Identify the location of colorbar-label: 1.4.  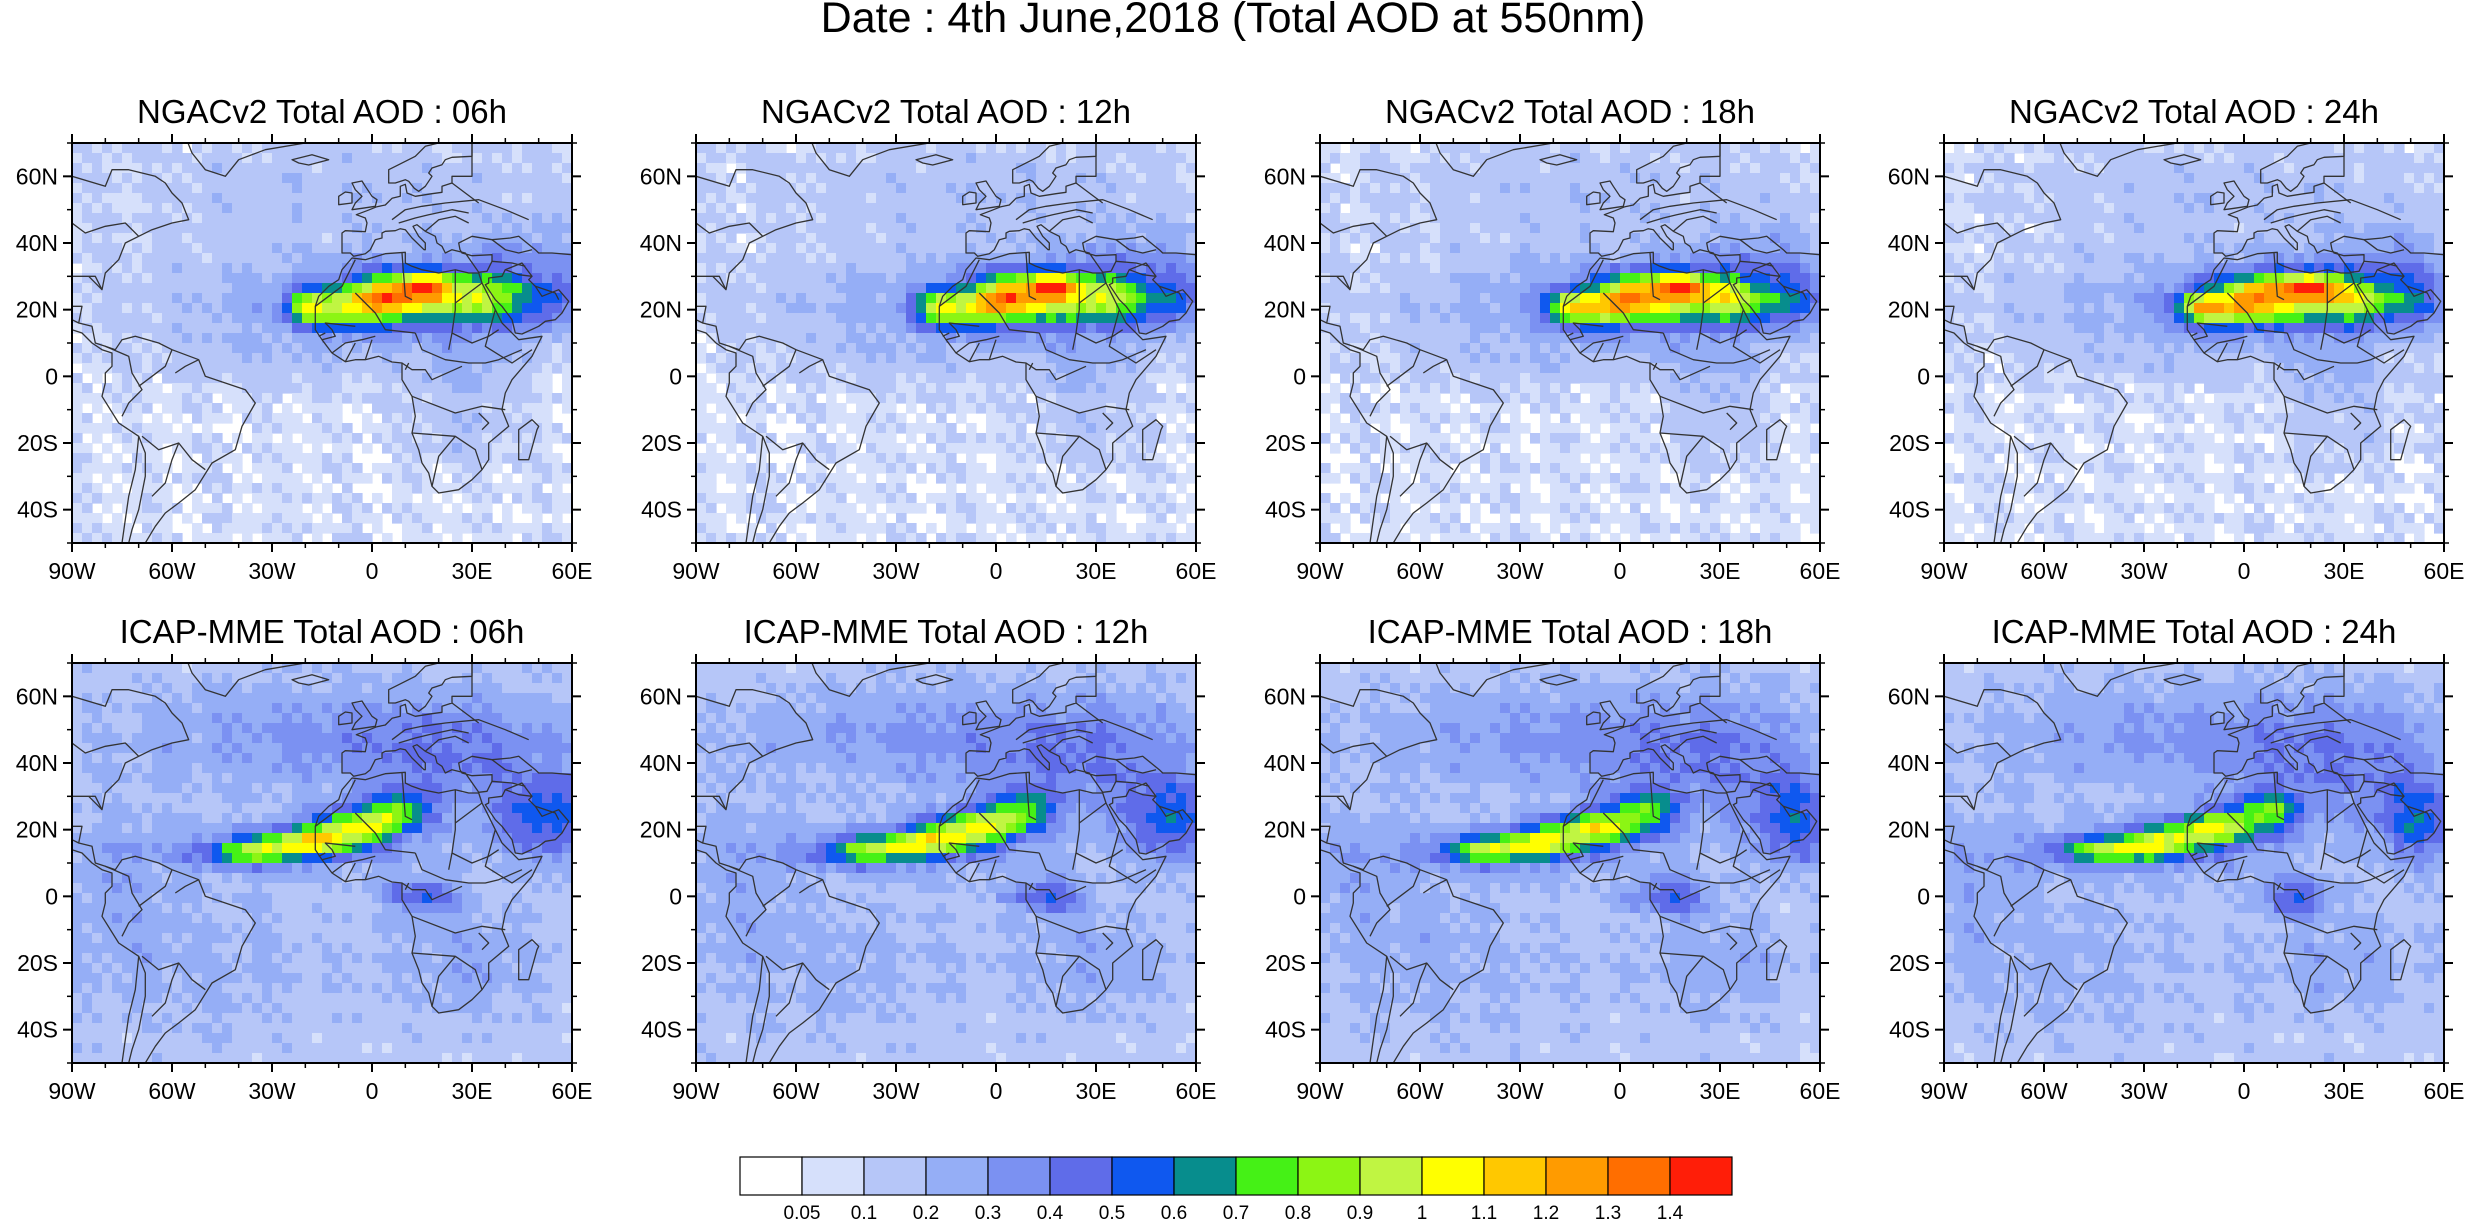
(1670, 1212).